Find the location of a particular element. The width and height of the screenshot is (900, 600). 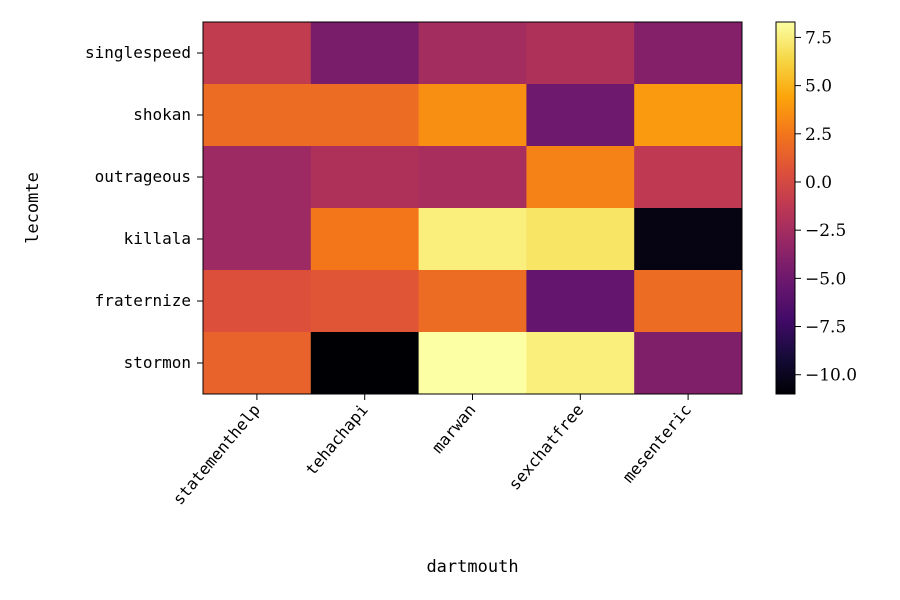

y-tick-label: outrageous is located at coordinates (143, 176).